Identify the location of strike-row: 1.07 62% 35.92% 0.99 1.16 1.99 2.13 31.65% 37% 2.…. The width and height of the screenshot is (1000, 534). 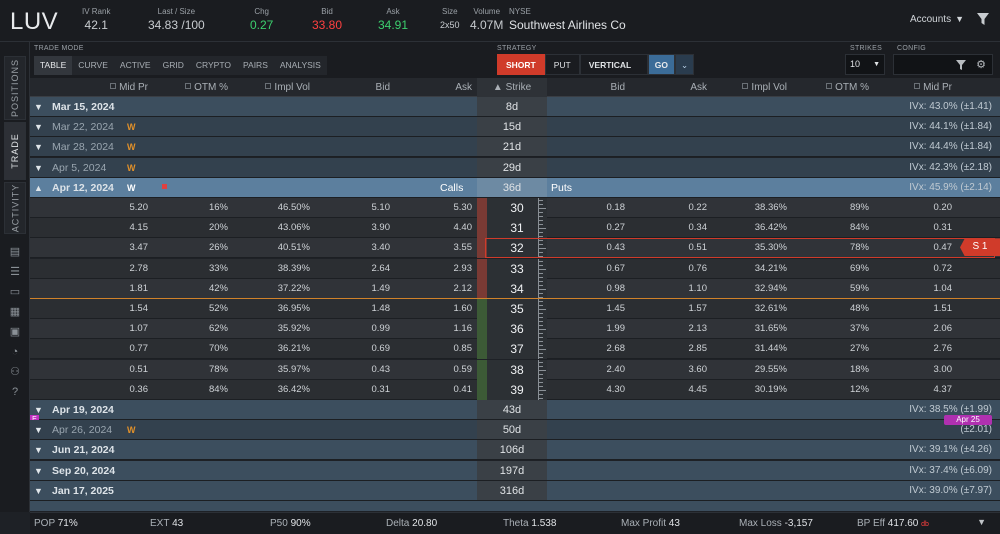
(515, 329).